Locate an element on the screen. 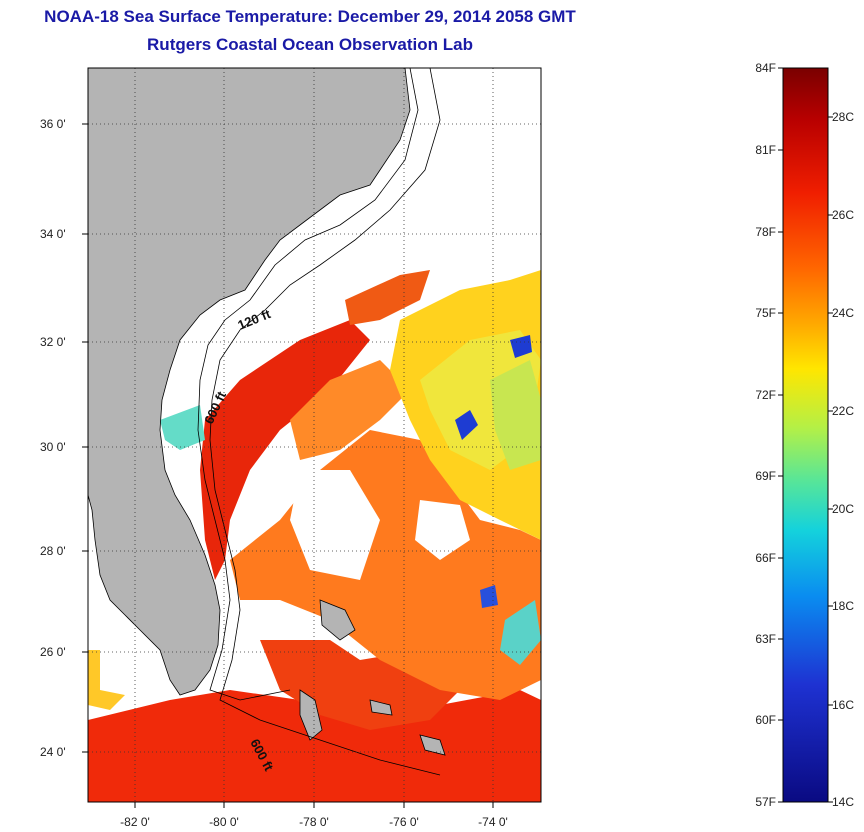 Image resolution: width=864 pixels, height=832 pixels. lat-label: 36 0' is located at coordinates (53, 124).